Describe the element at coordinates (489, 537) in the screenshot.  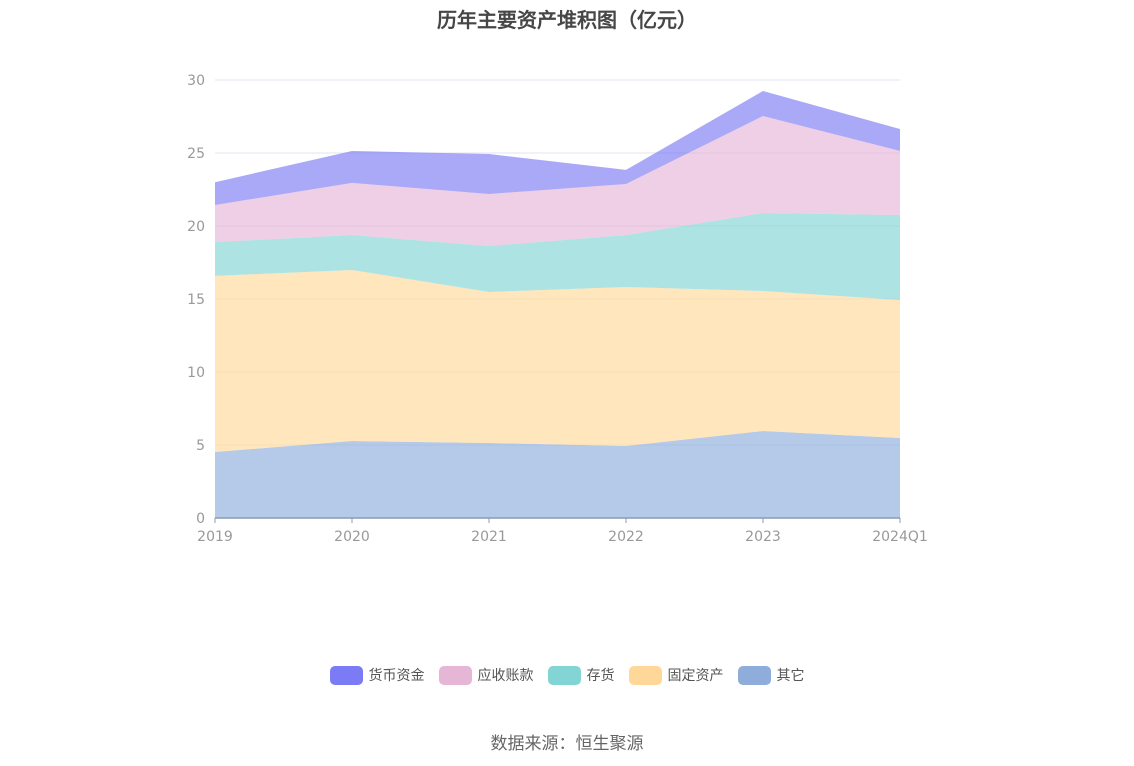
I see `x-tick-label: 2021` at that location.